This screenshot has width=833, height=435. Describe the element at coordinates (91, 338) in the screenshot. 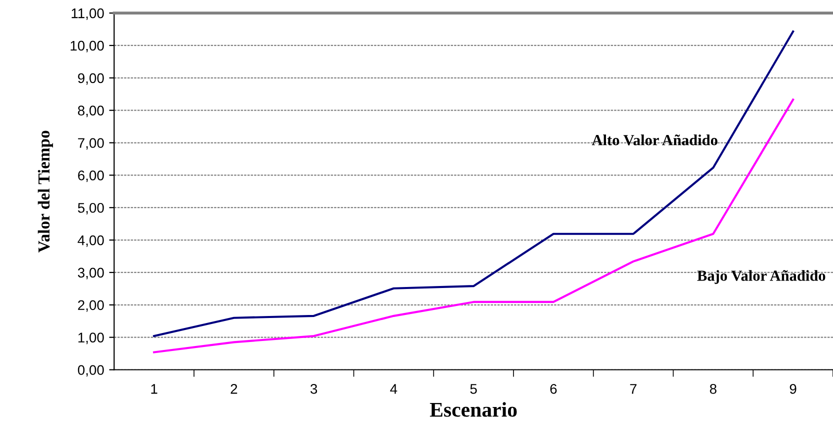

I see `y-tick-label: 1,00` at that location.